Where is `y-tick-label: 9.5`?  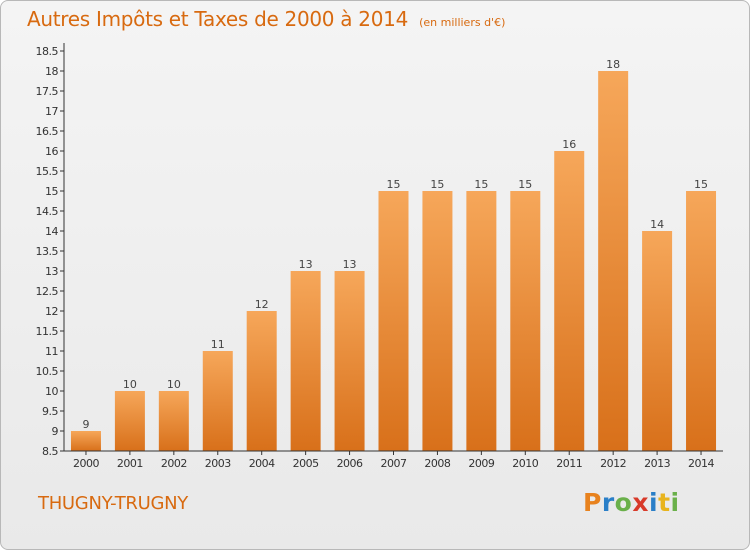 y-tick-label: 9.5 is located at coordinates (50, 411).